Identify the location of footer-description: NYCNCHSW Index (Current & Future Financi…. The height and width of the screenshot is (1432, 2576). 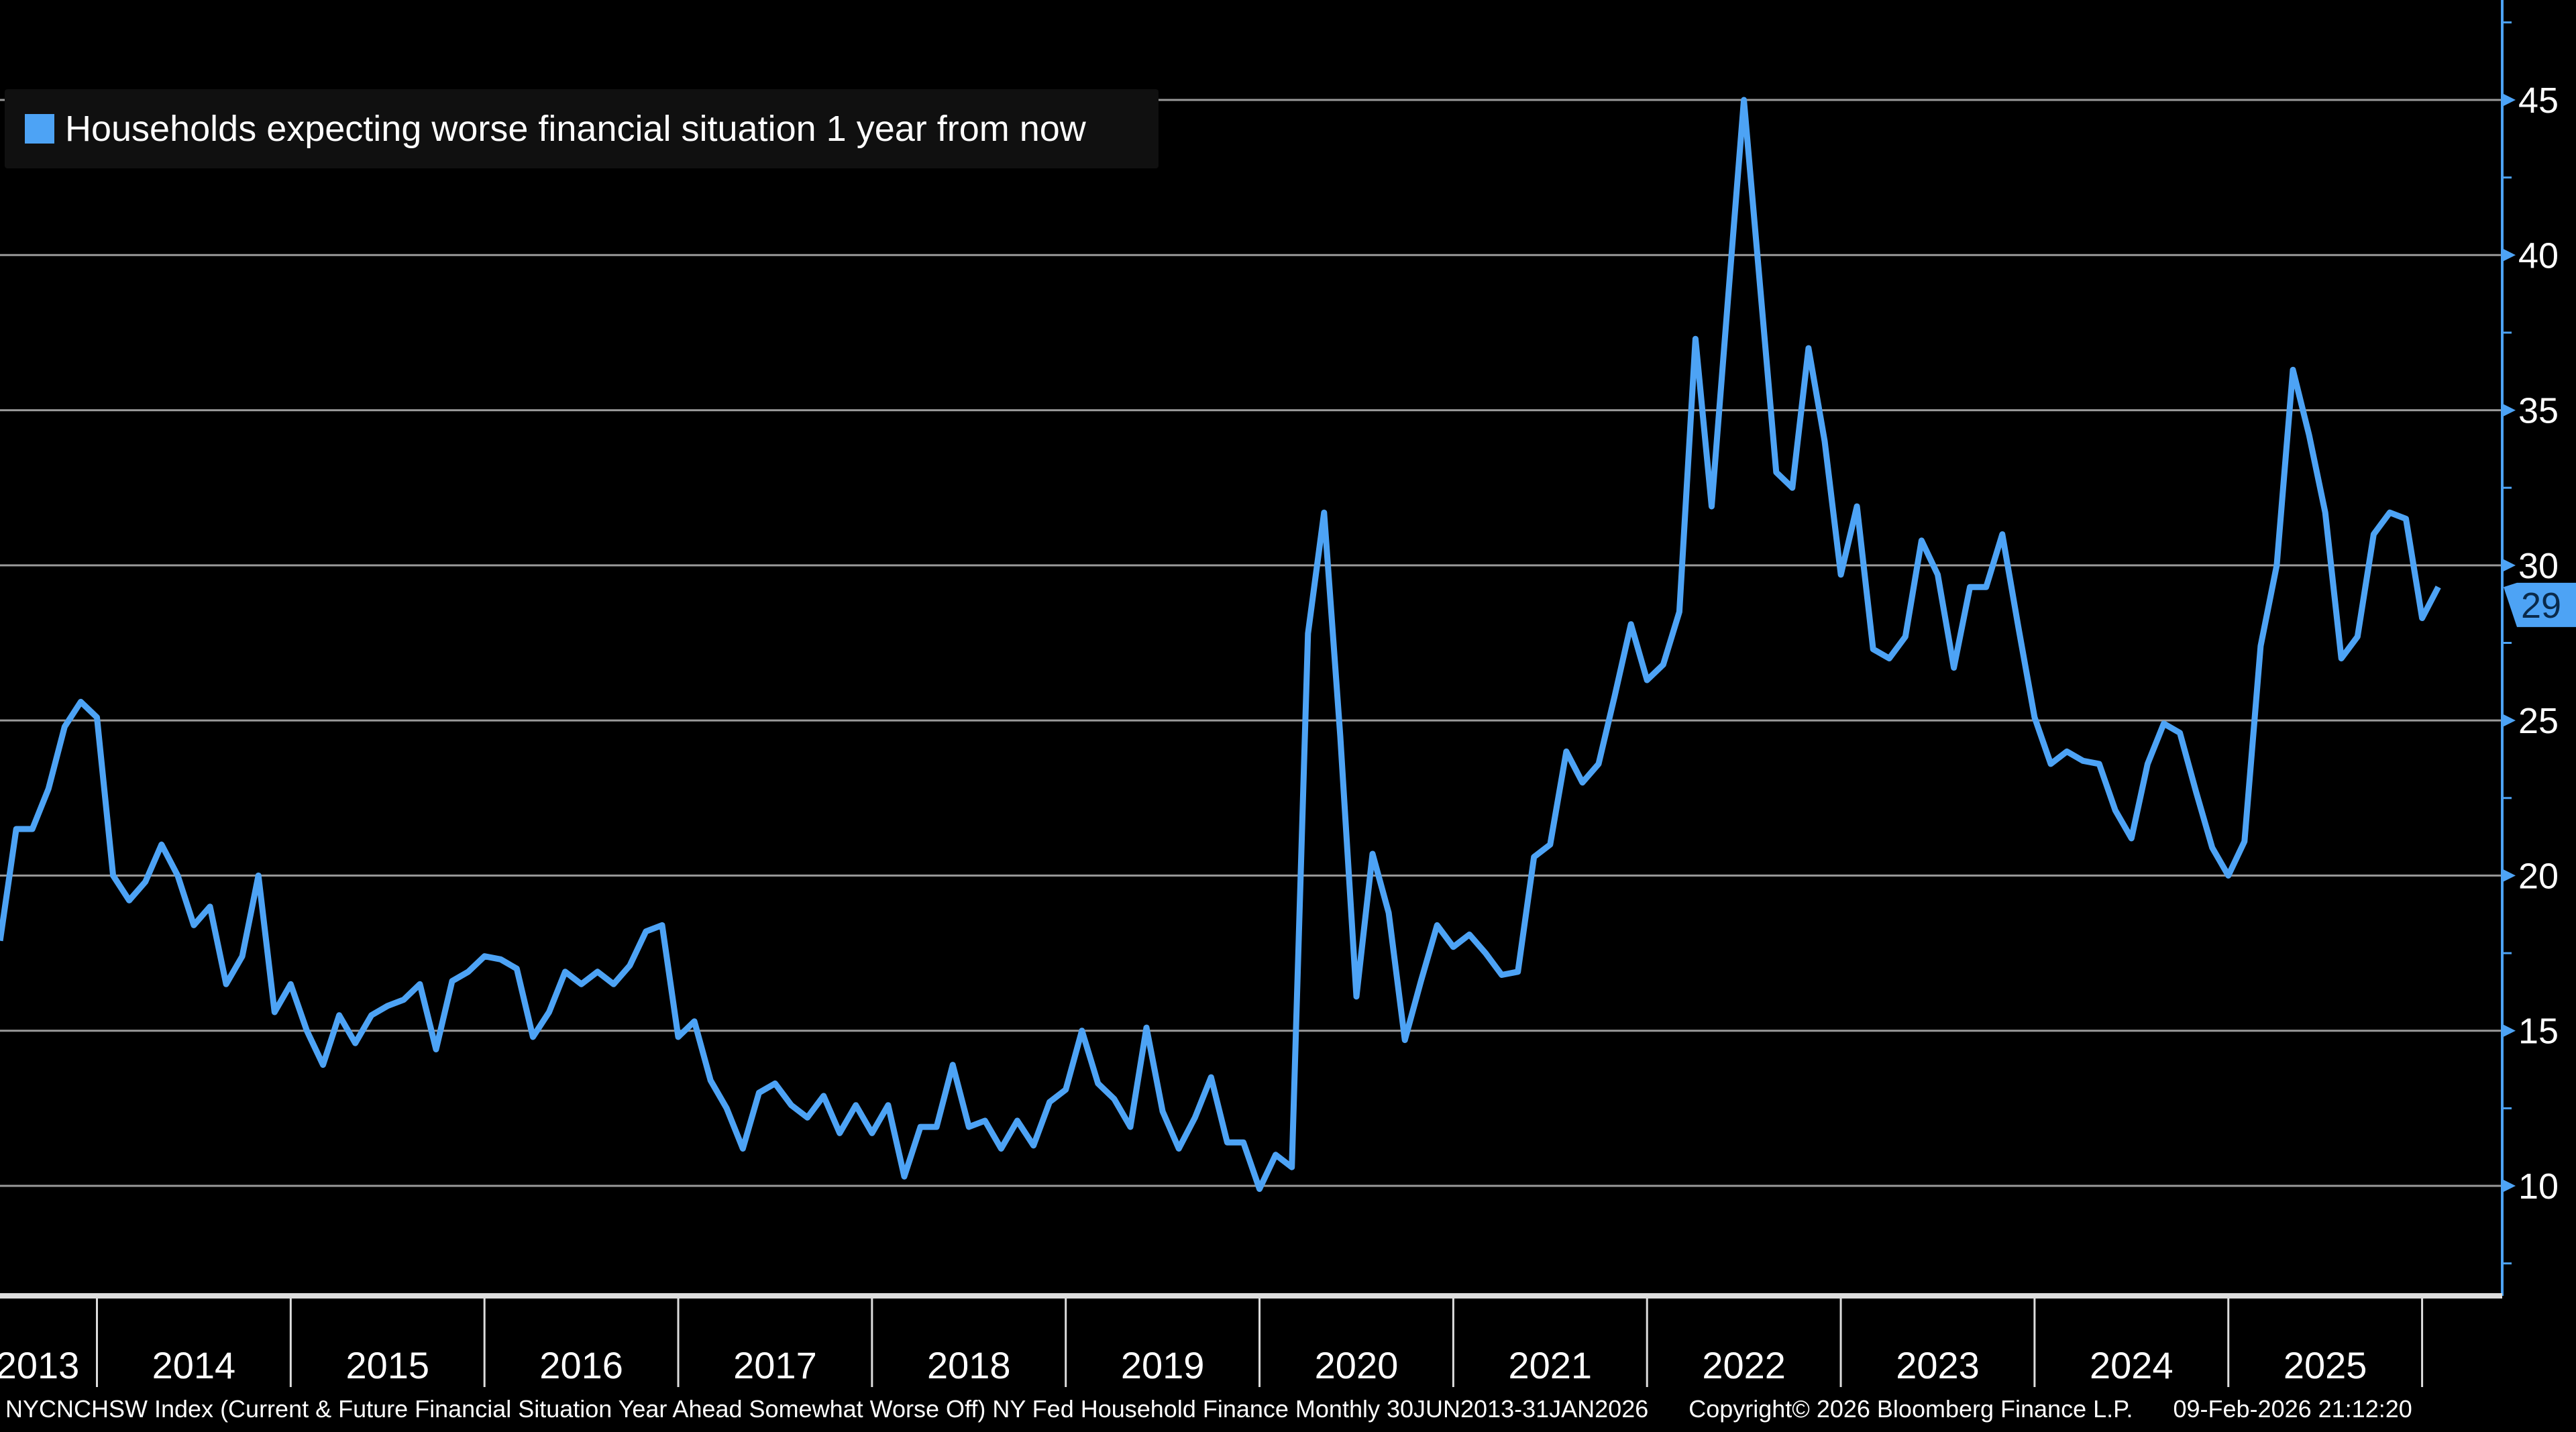
(827, 1409).